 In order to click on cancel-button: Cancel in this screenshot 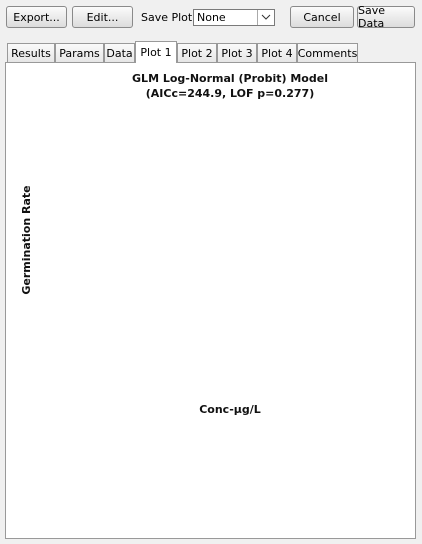, I will do `click(322, 17)`.